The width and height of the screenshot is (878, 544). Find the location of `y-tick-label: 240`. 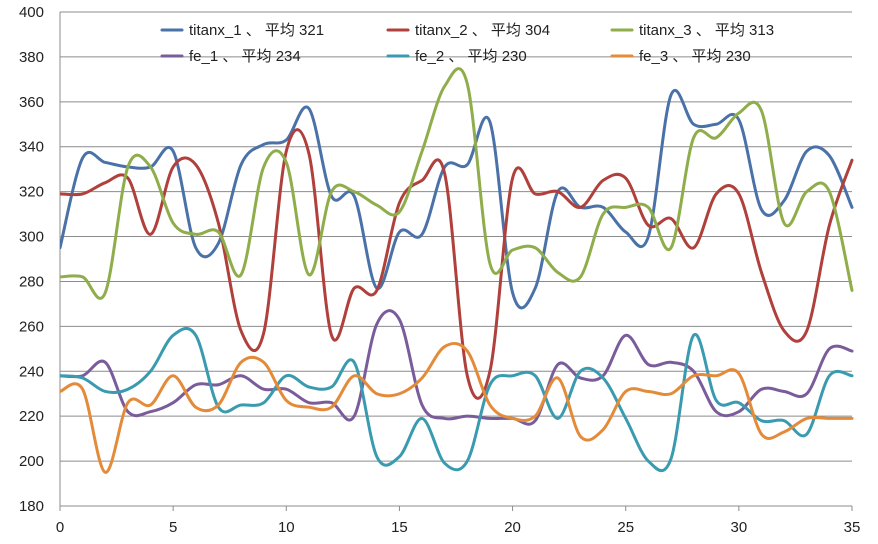

y-tick-label: 240 is located at coordinates (31, 371).